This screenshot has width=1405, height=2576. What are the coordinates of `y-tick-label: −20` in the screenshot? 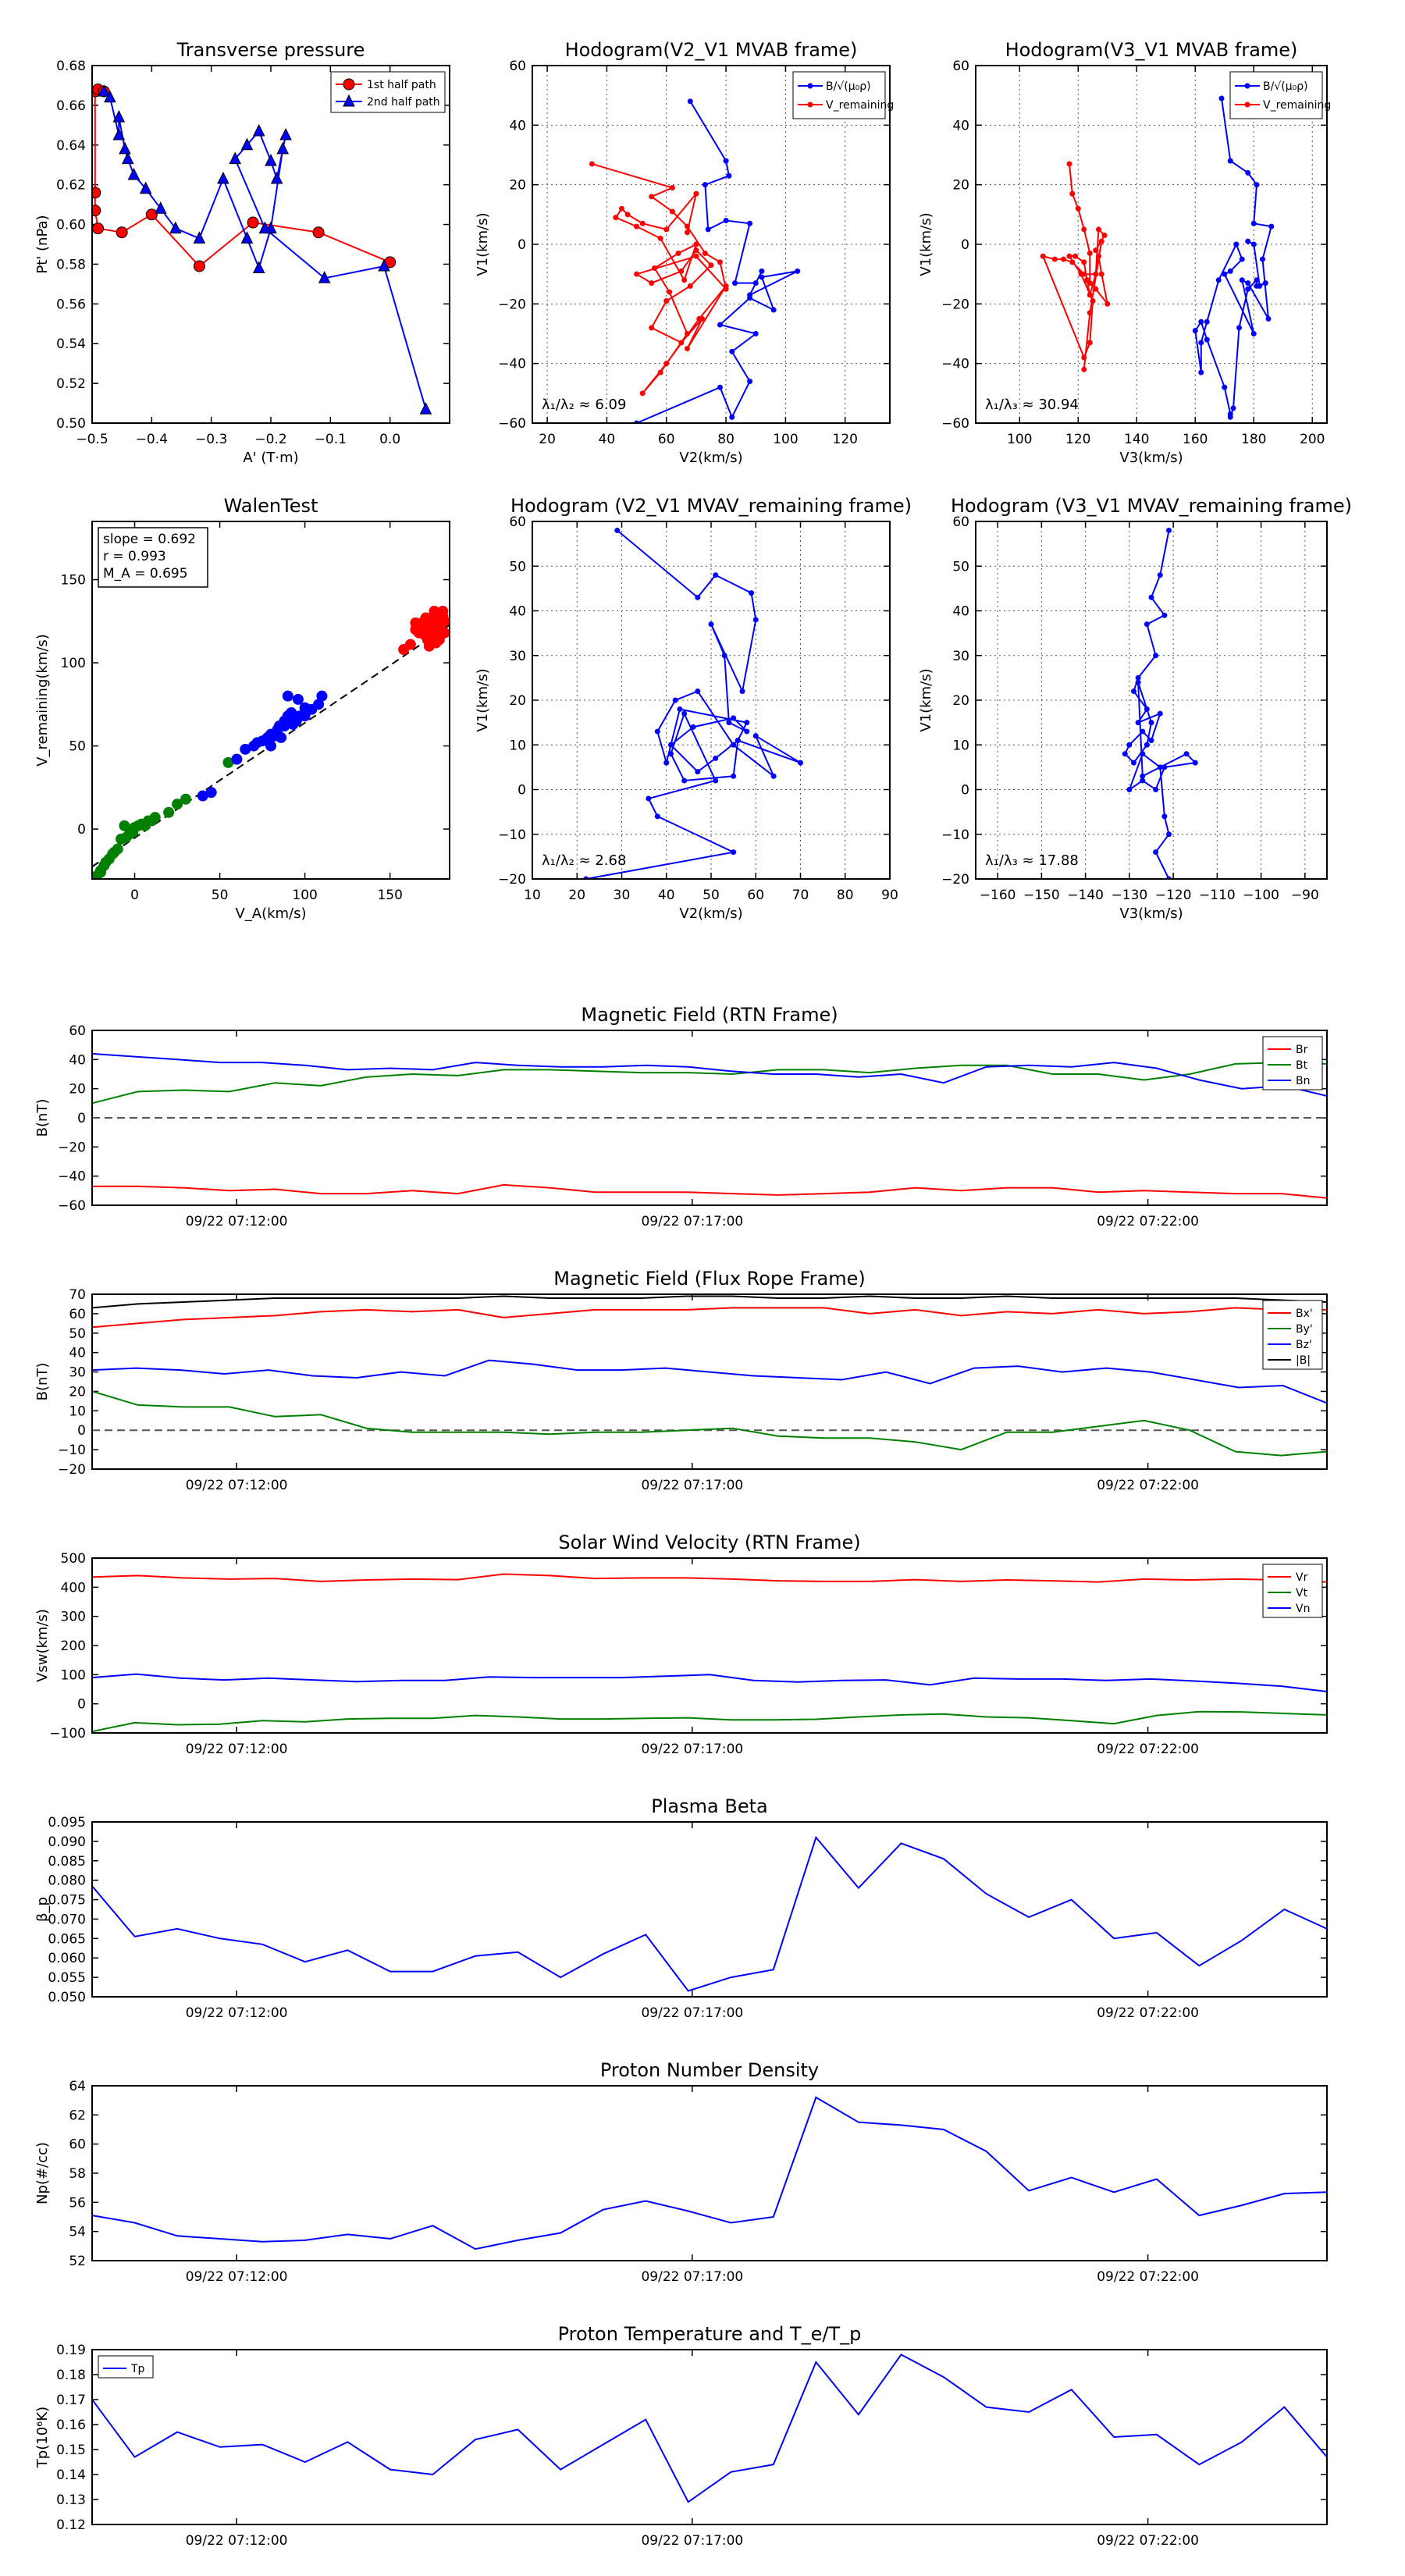 It's located at (955, 880).